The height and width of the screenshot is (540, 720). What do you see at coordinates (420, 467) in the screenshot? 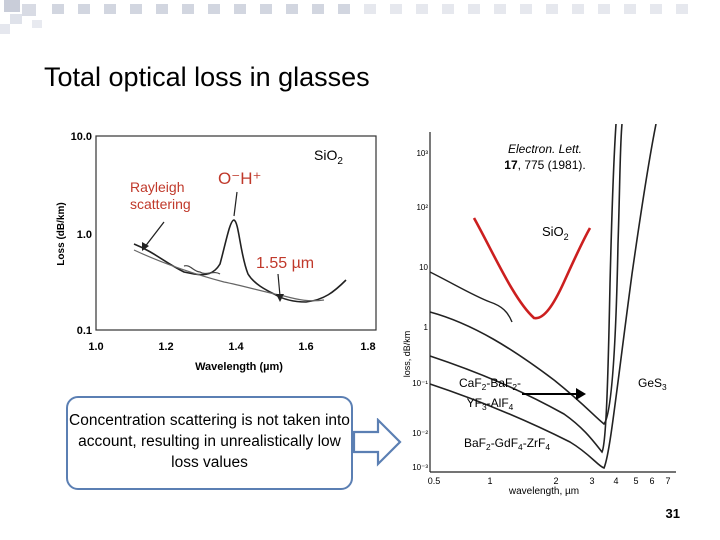
I see `right-ytick-label: 10⁻³` at bounding box center [420, 467].